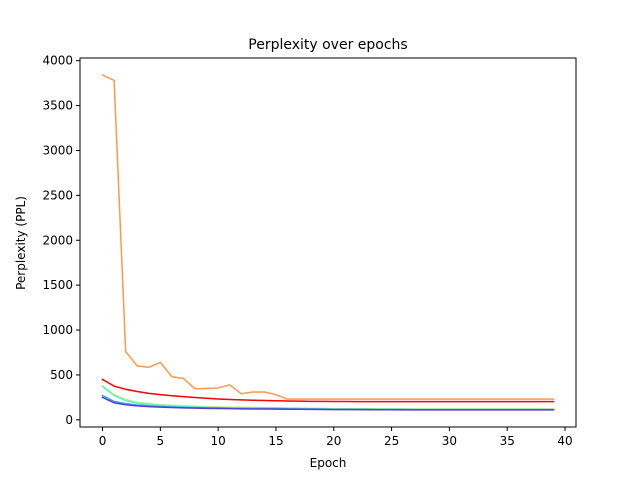  I want to click on x-tick-label: 35, so click(507, 441).